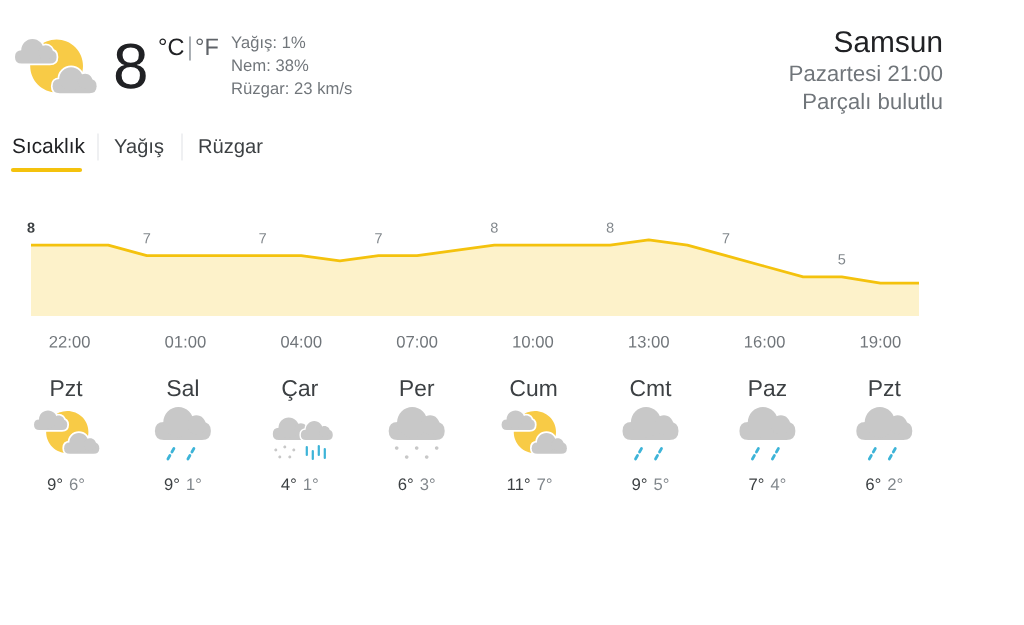 Image resolution: width=1024 pixels, height=625 pixels. What do you see at coordinates (48, 145) in the screenshot?
I see `text: Sıcaklık` at bounding box center [48, 145].